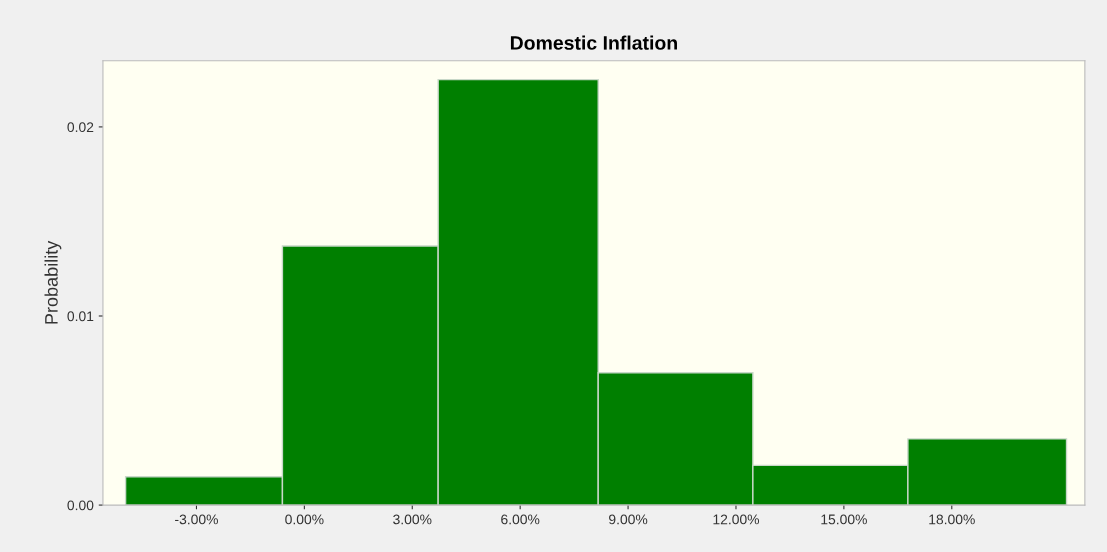 The height and width of the screenshot is (552, 1107). I want to click on y-axis-title: Probability, so click(53, 282).